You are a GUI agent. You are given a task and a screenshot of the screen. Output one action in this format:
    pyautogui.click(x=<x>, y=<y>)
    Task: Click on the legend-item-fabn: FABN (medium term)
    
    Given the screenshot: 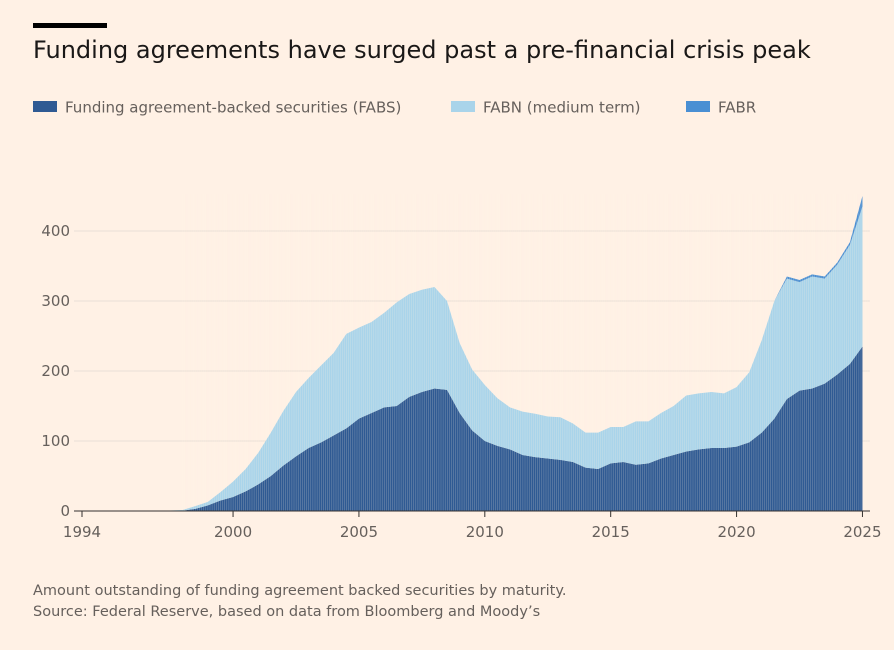 What is the action you would take?
    pyautogui.click(x=546, y=107)
    